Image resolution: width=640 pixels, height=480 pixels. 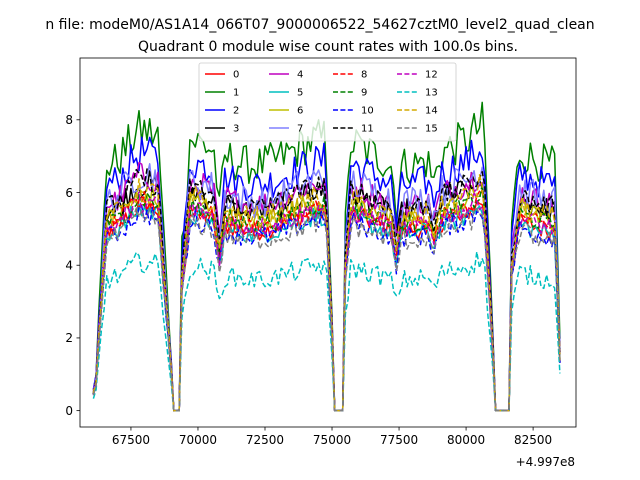 What do you see at coordinates (431, 93) in the screenshot?
I see `legend-label-13: 13` at bounding box center [431, 93].